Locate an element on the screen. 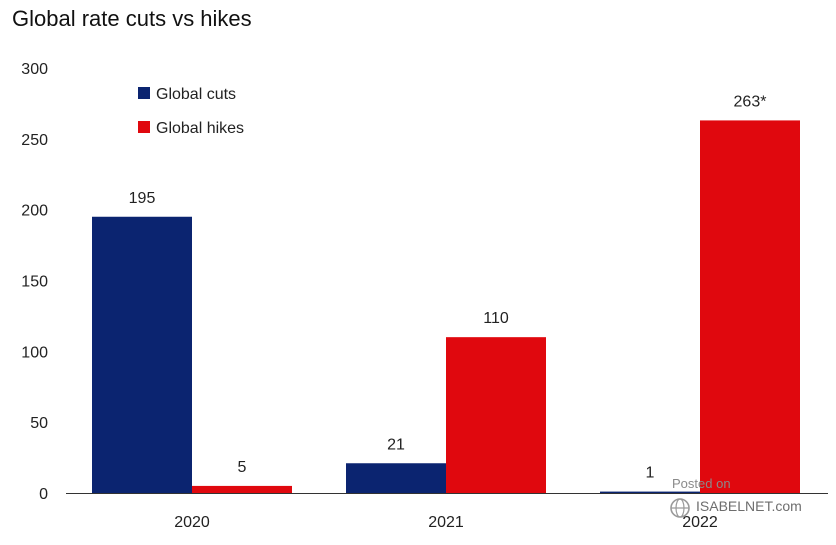 The width and height of the screenshot is (836, 545). legend-label: Global cuts is located at coordinates (196, 94).